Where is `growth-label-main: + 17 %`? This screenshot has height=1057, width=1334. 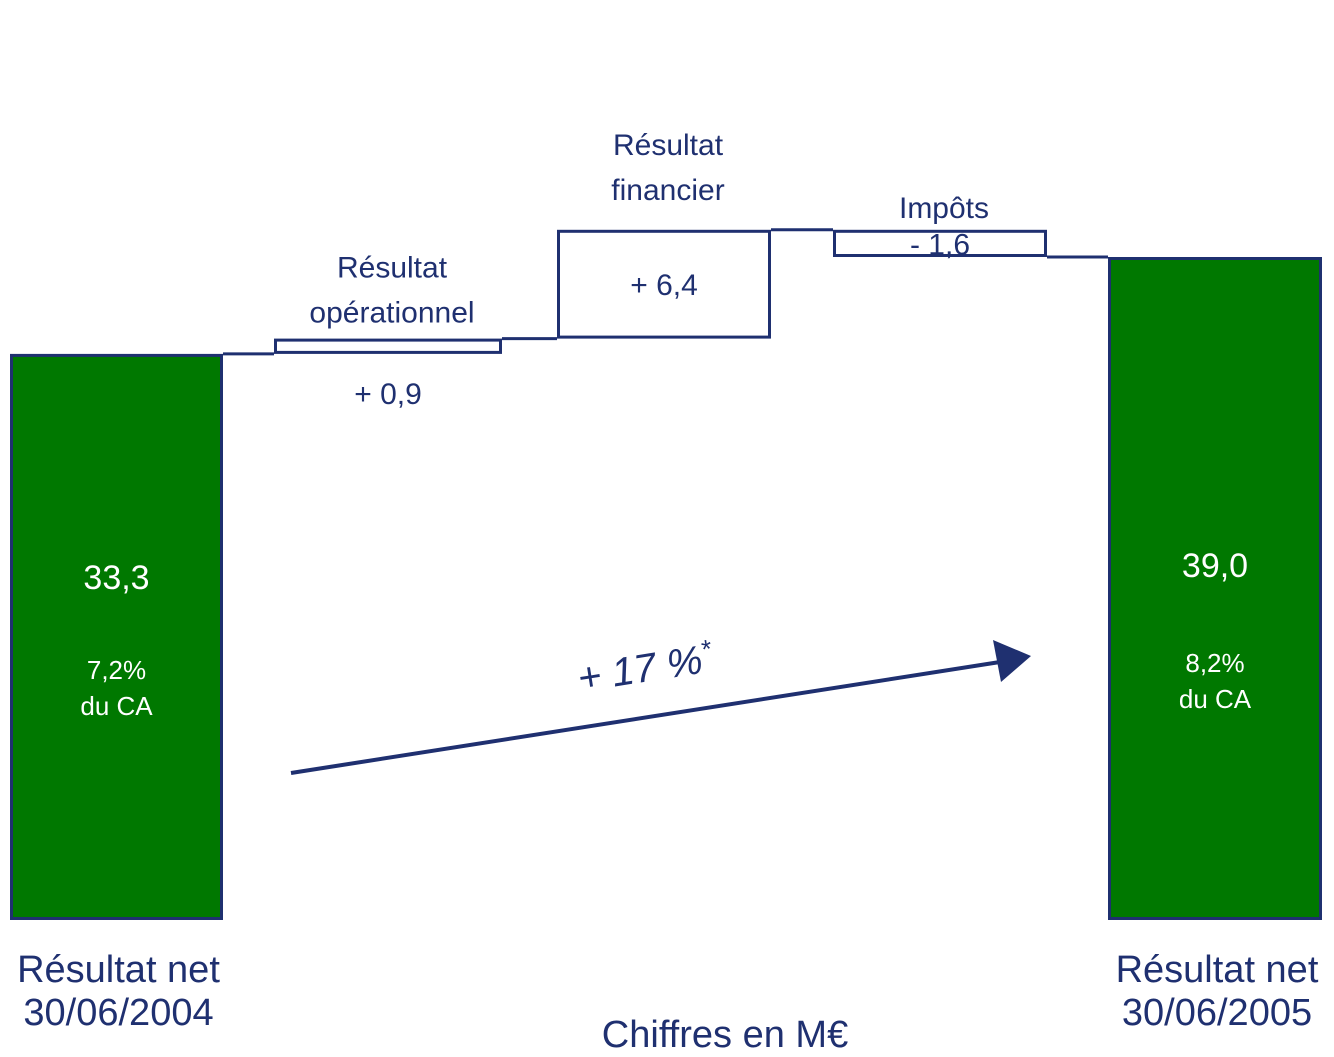
growth-label-main: + 17 % is located at coordinates (640, 669).